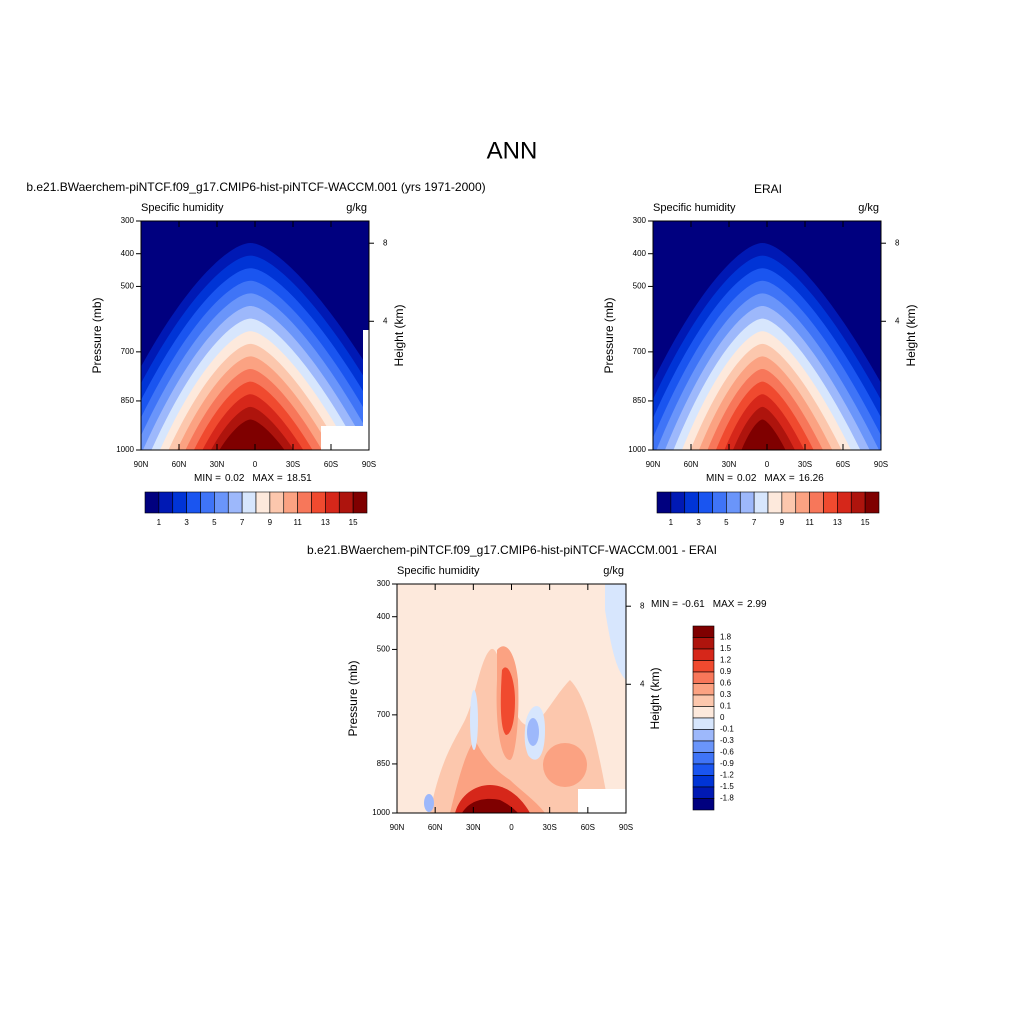  What do you see at coordinates (726, 522) in the screenshot?
I see `colorbar-label: 5` at bounding box center [726, 522].